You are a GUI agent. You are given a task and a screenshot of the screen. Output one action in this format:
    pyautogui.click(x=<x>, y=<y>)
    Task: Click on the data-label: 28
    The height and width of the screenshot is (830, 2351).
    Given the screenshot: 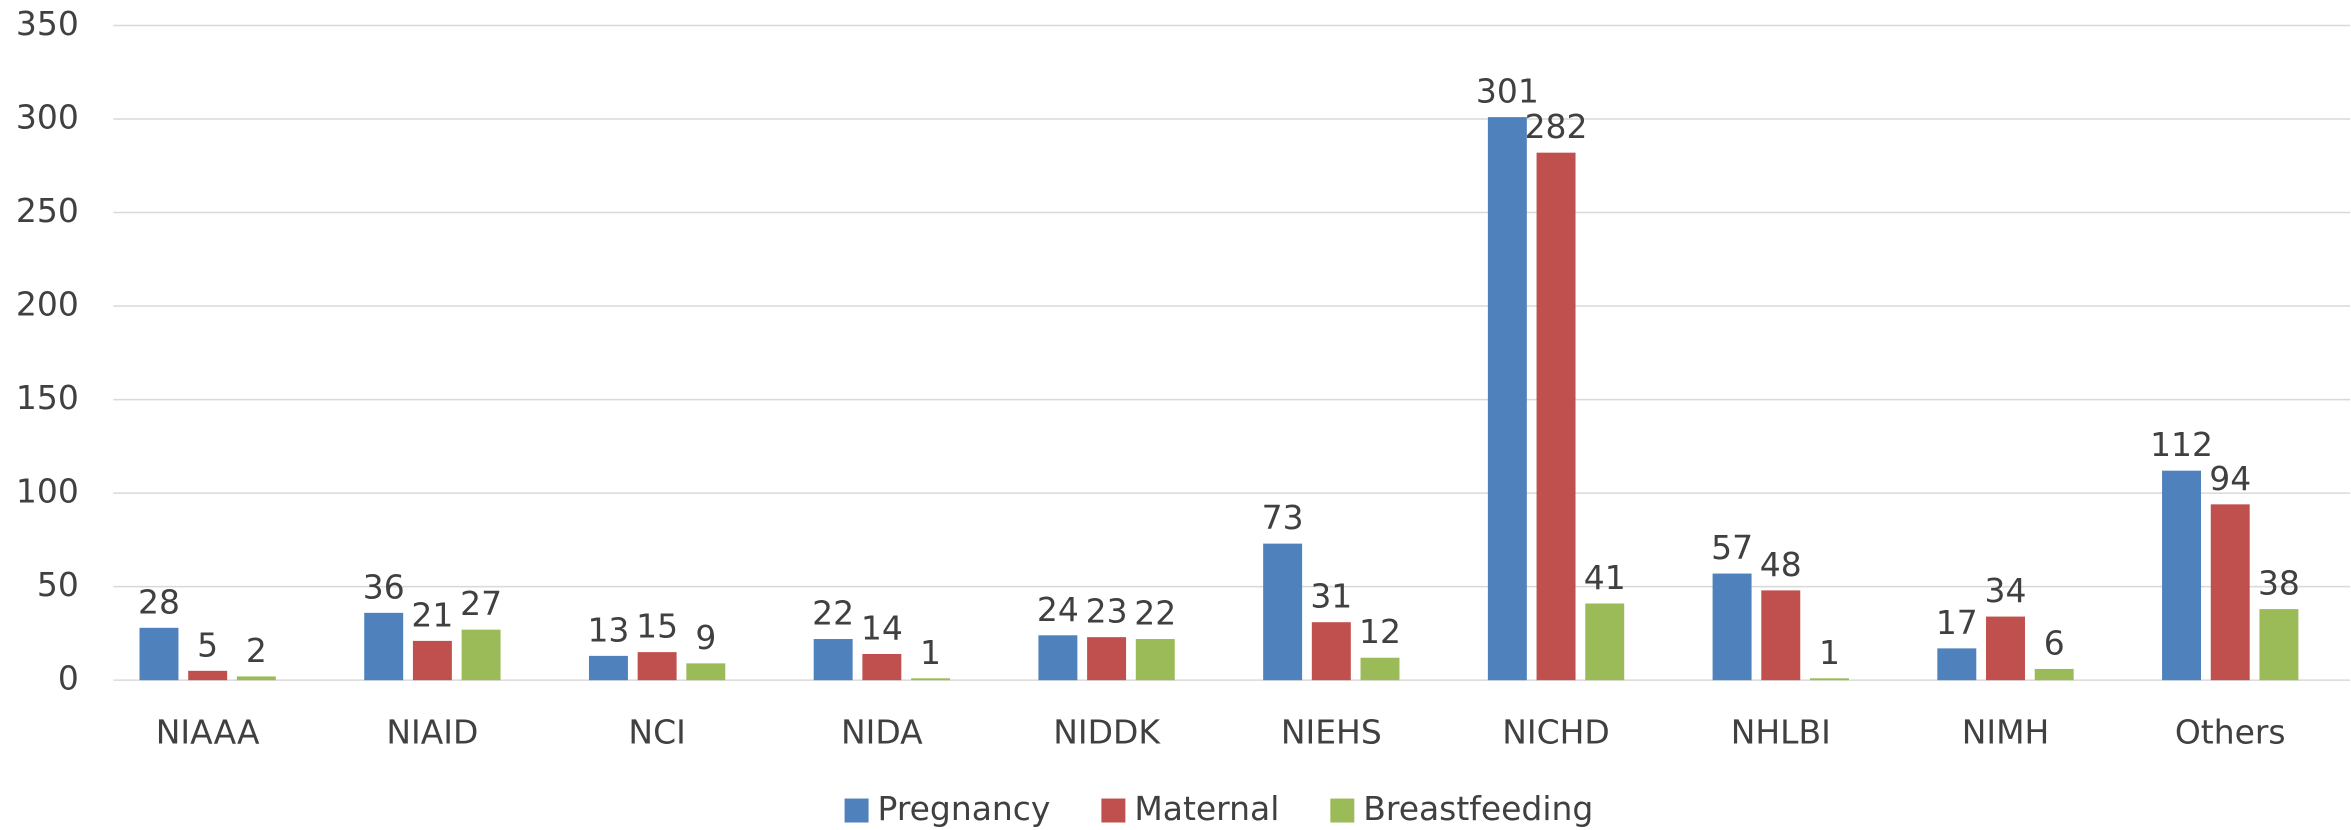 What is the action you would take?
    pyautogui.click(x=159, y=601)
    